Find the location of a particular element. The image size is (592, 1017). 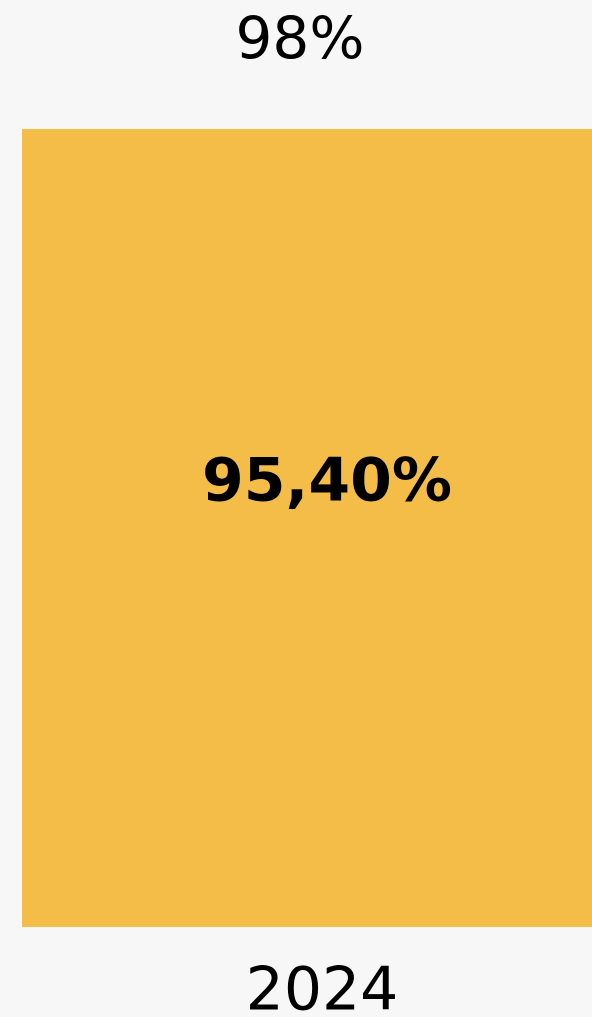

annotation: 98% is located at coordinates (300, 38).